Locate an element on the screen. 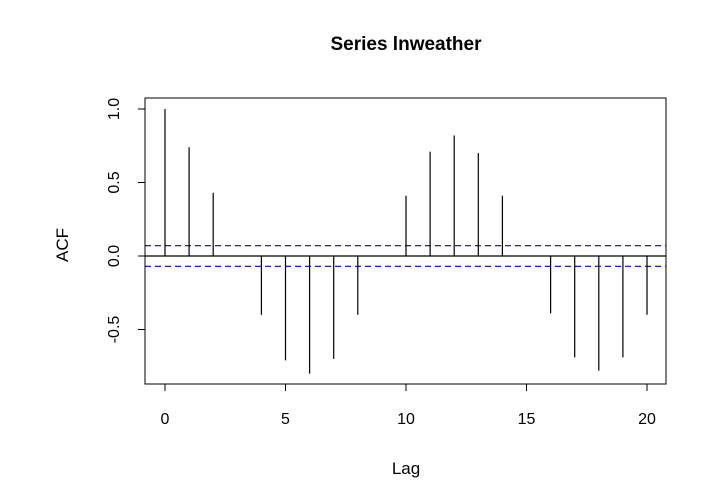 This screenshot has width=708, height=501. y-tick-label: 0.0 is located at coordinates (114, 256).